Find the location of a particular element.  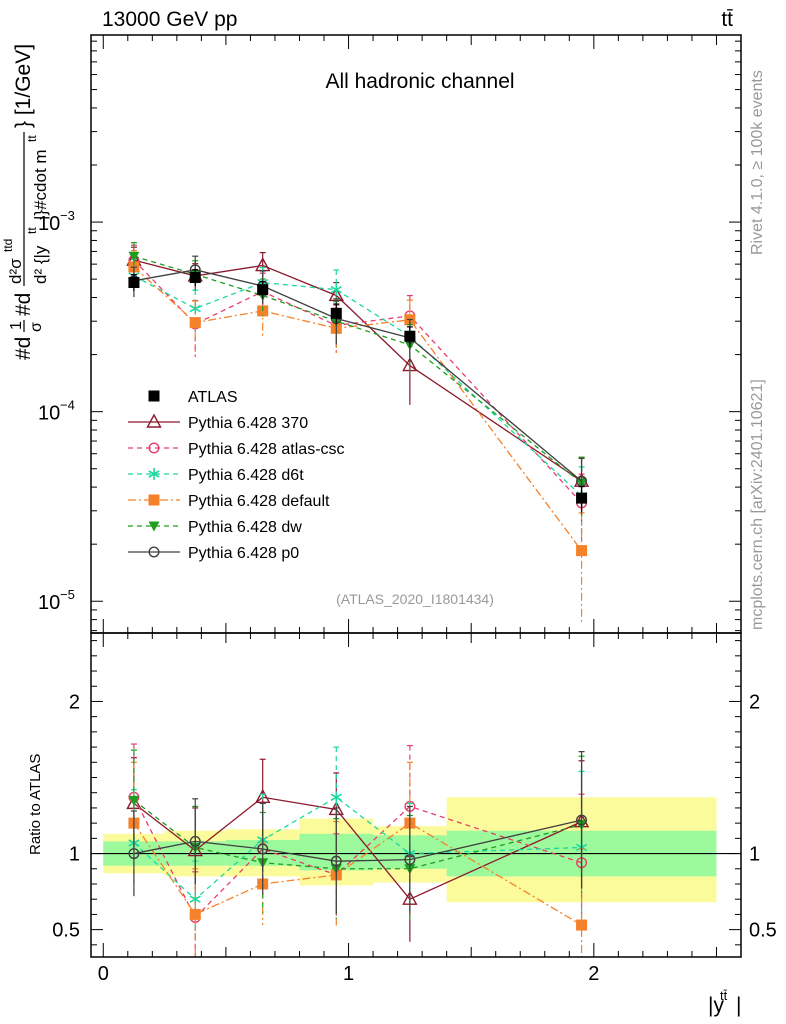

legend-marker-d6t is located at coordinates (154, 474).